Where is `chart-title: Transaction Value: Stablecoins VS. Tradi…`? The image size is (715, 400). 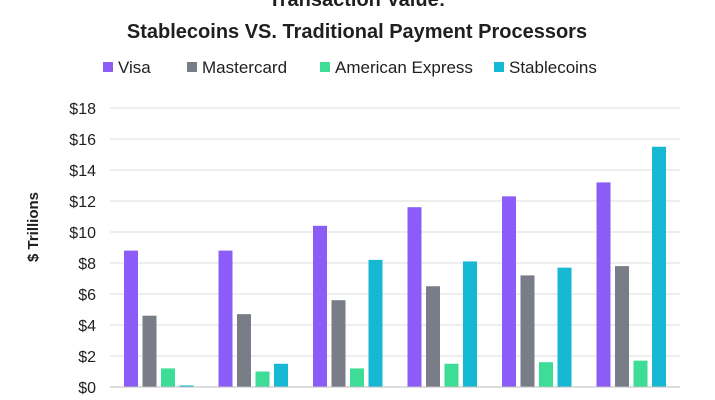 chart-title: Transaction Value: Stablecoins VS. Tradi… is located at coordinates (357, 21).